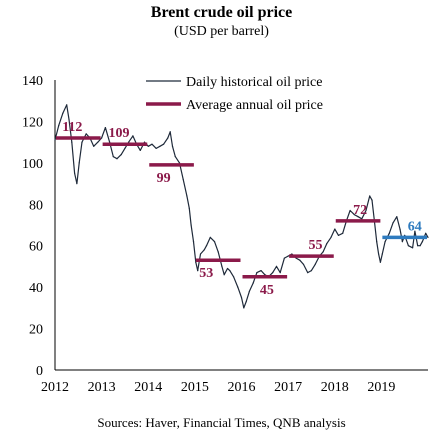 The image size is (443, 441). Describe the element at coordinates (36, 330) in the screenshot. I see `y-tick-label: 20` at that location.